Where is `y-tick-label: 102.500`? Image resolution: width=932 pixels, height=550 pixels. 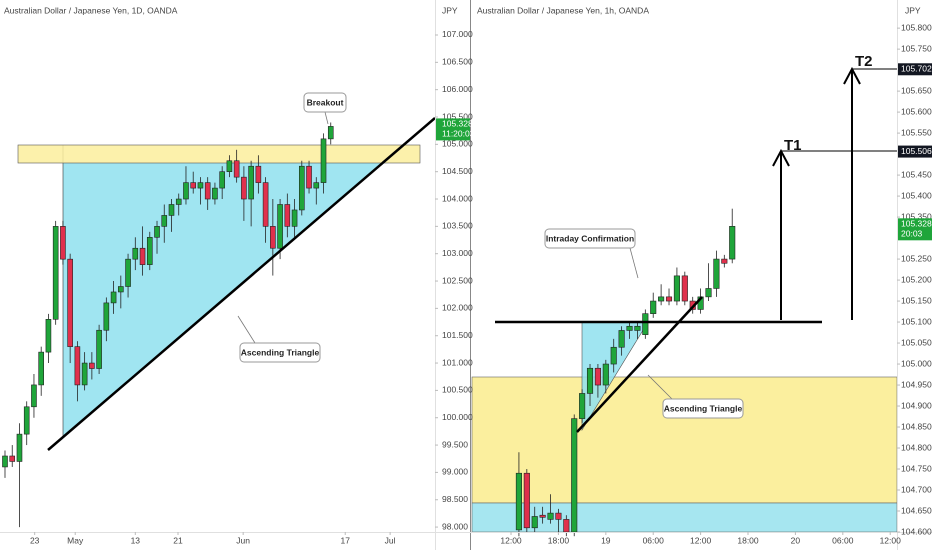
y-tick-label: 102.500 is located at coordinates (457, 280).